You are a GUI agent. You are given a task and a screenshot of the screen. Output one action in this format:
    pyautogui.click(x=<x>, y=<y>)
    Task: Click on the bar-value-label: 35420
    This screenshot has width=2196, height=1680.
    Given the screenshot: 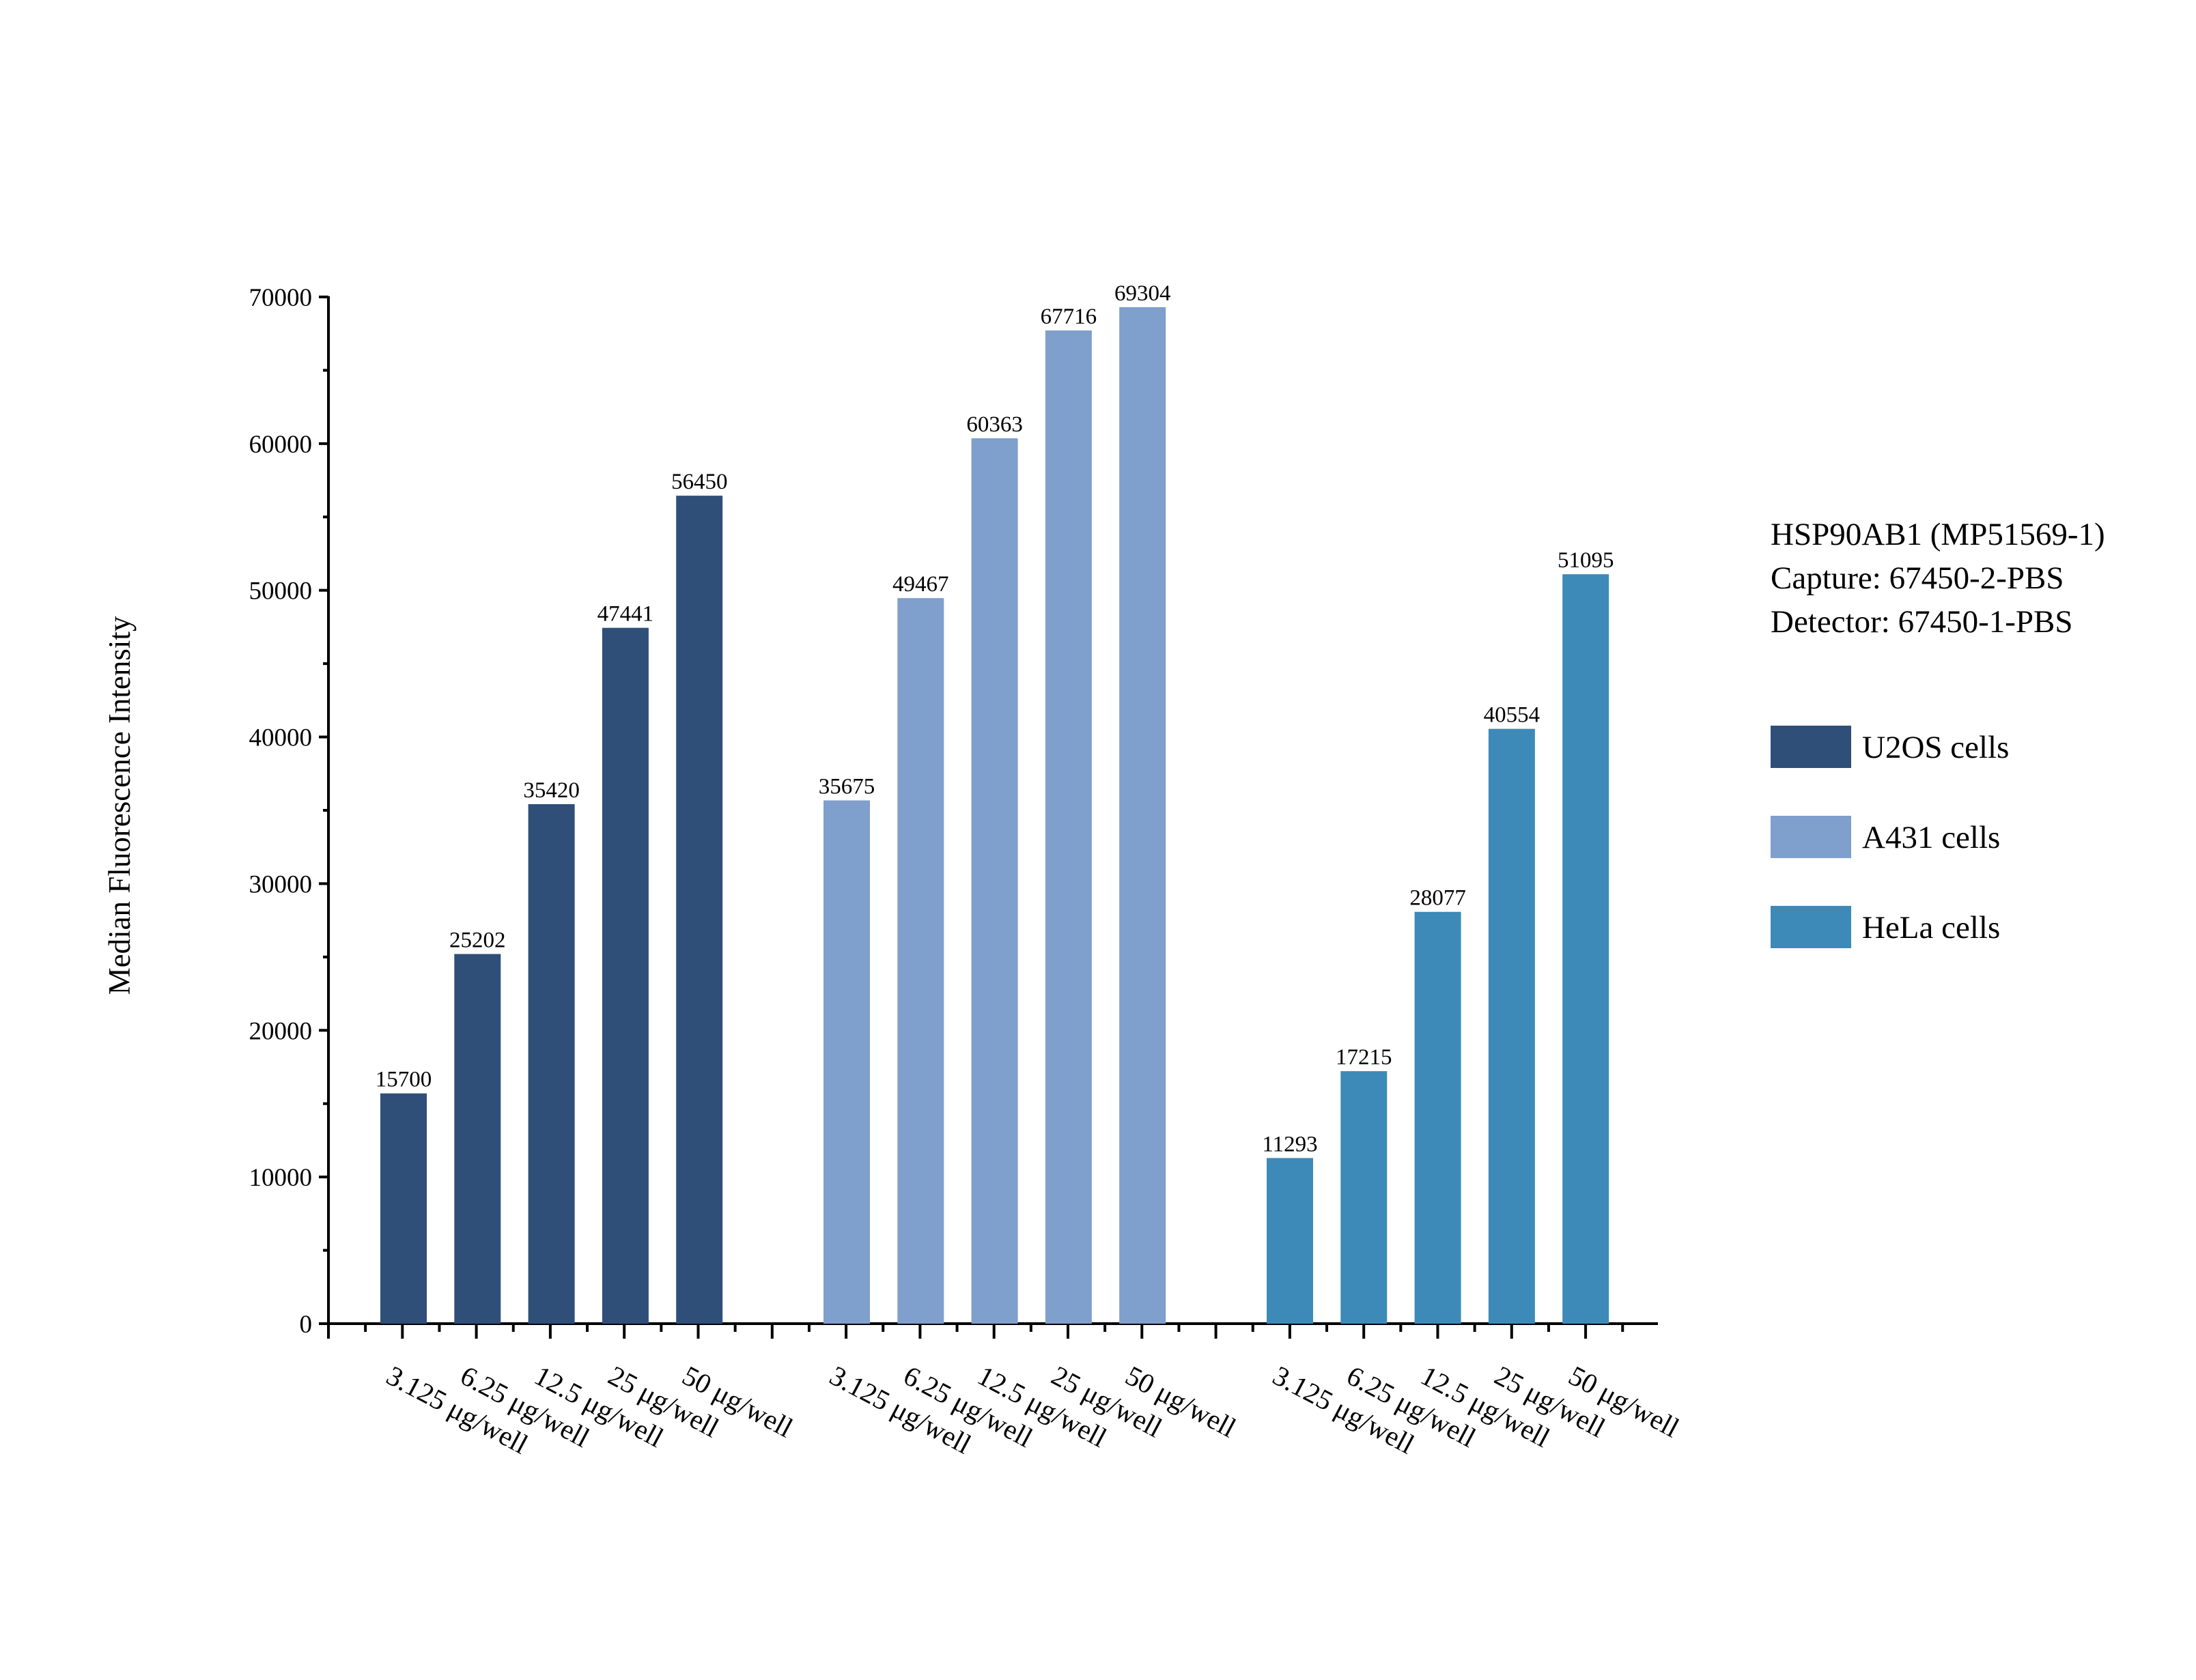 What is the action you would take?
    pyautogui.click(x=551, y=790)
    